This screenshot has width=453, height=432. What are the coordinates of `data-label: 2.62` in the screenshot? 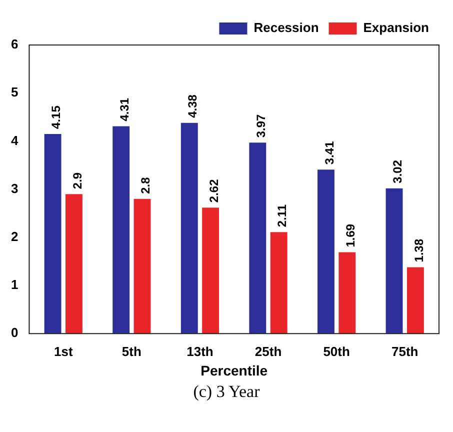 It's located at (213, 190).